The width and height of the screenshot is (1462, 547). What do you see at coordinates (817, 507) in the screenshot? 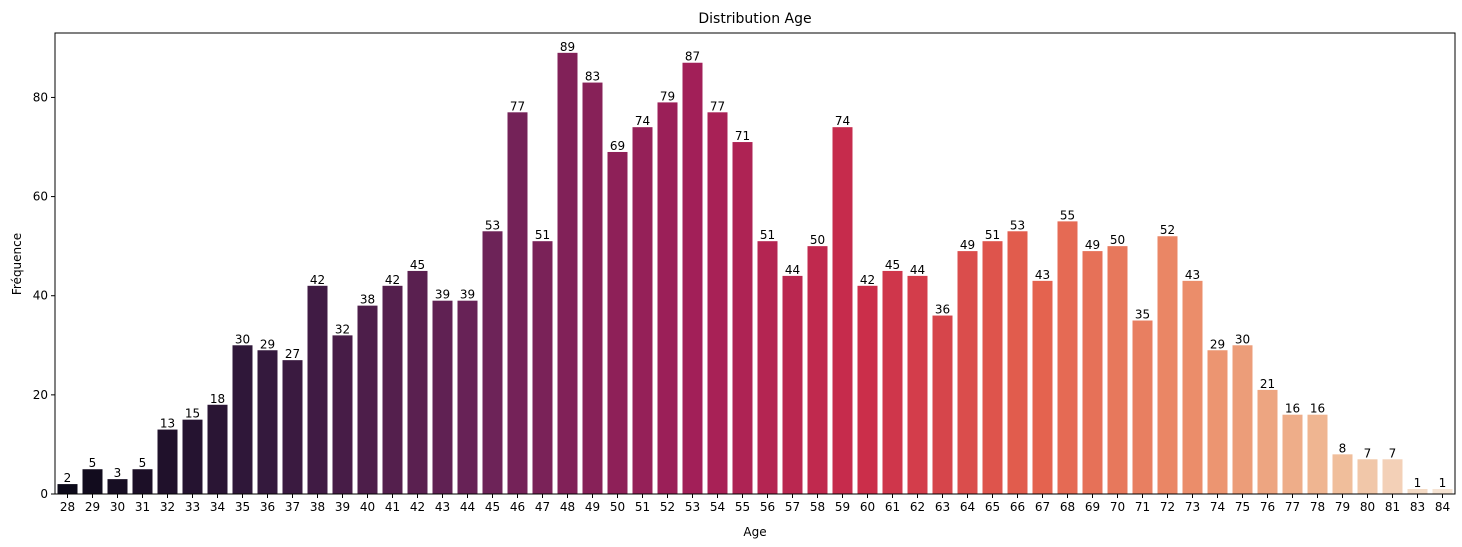
I see `x-tick-label: 58` at bounding box center [817, 507].